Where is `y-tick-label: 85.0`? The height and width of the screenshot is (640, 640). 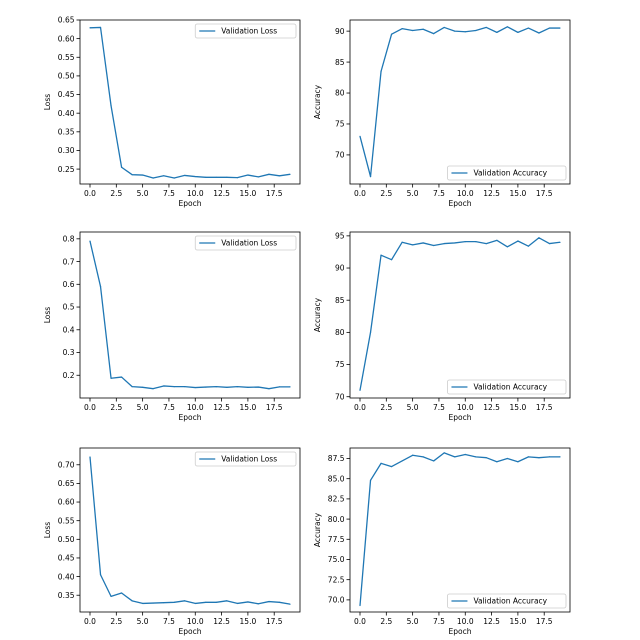 y-tick-label: 85.0 is located at coordinates (336, 478).